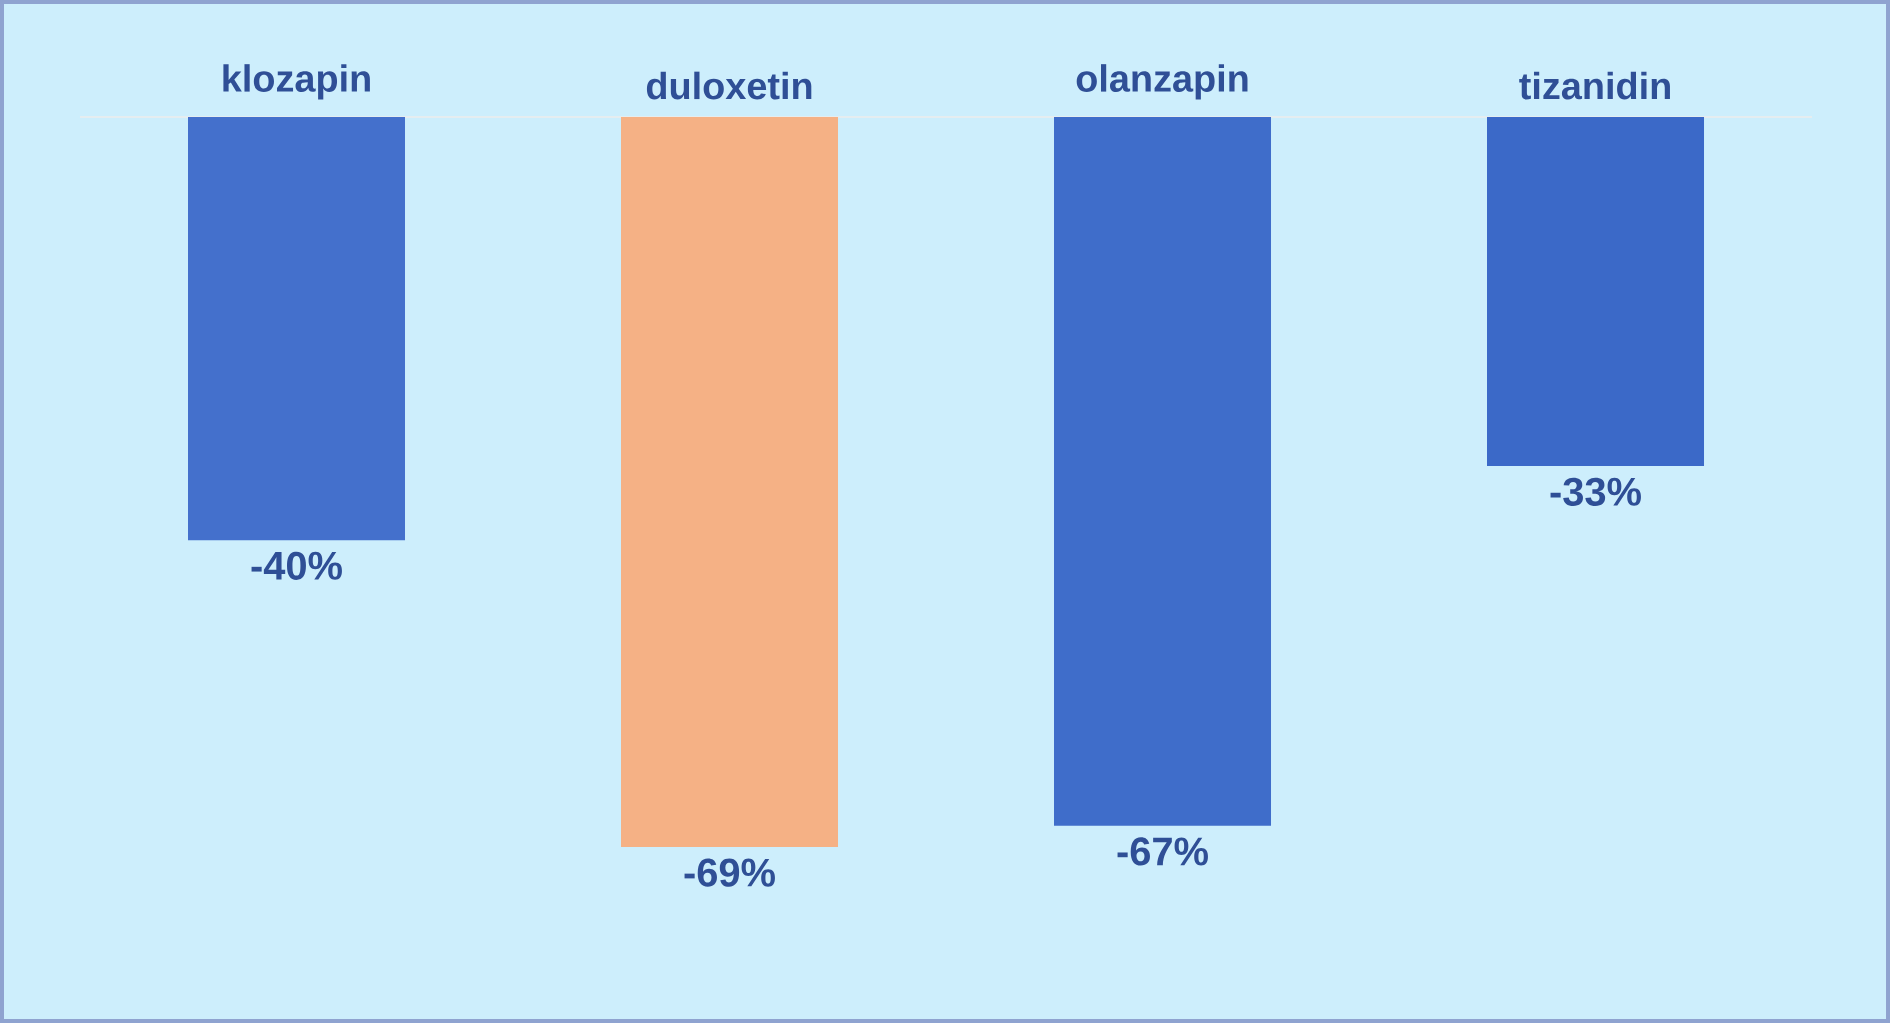 The width and height of the screenshot is (1890, 1023). Describe the element at coordinates (729, 85) in the screenshot. I see `x-tick-label: duloxetin` at that location.